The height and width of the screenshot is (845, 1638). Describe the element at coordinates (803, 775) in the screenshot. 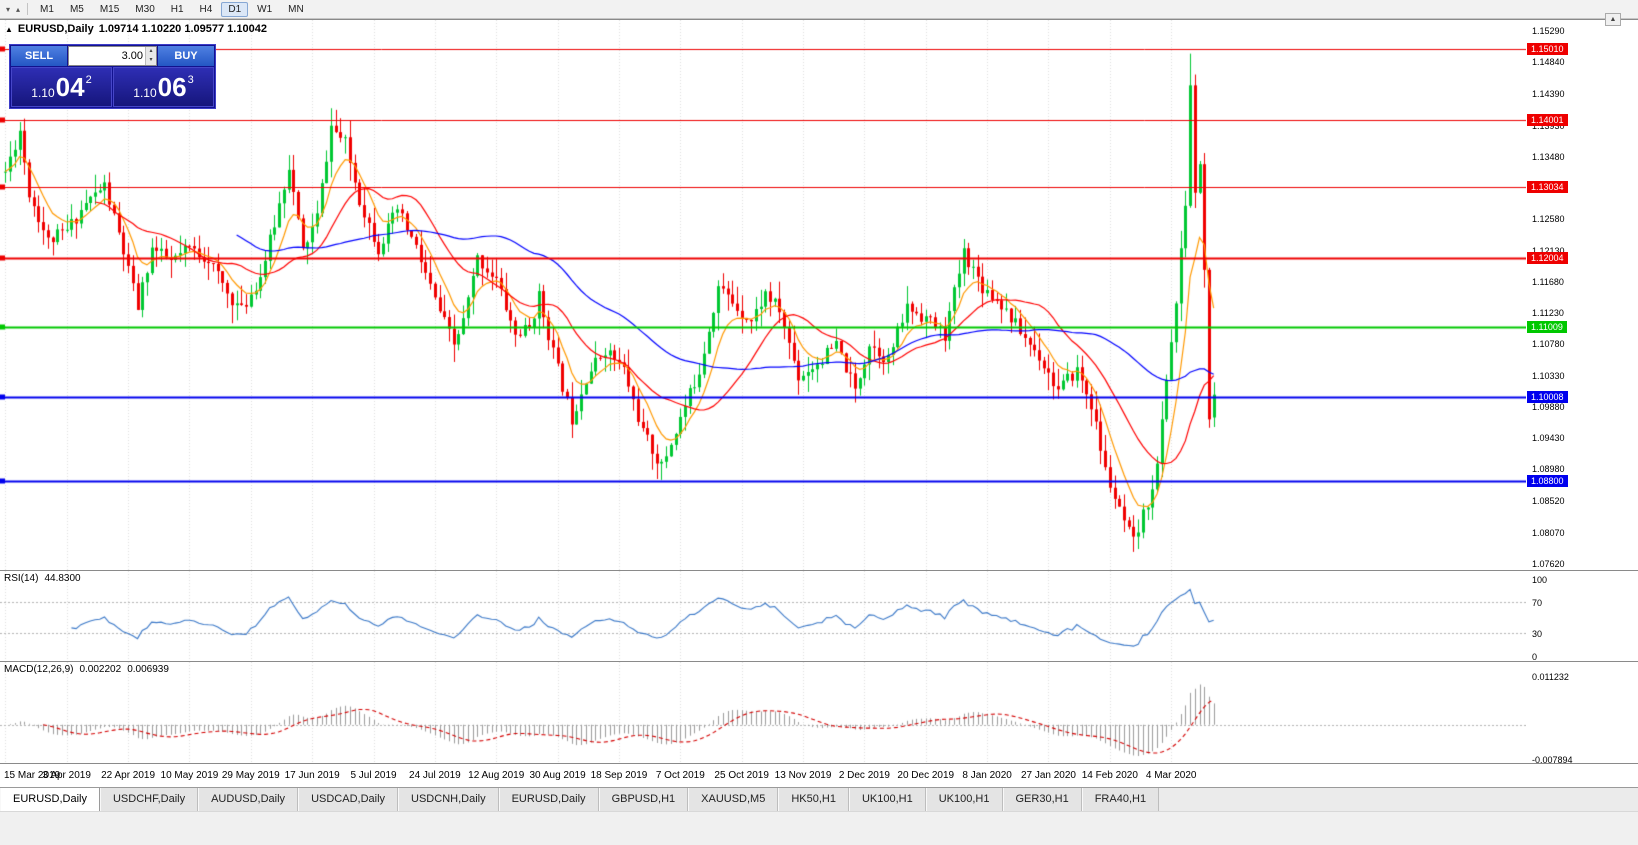

I see `date-label: 13 Nov 2019` at that location.